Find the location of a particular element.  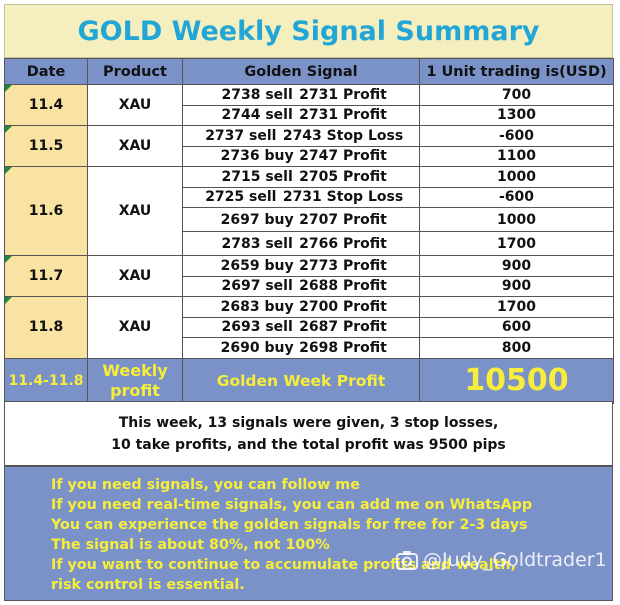

watermark-handle: @Judy_Goldtrader1 is located at coordinates (515, 560).